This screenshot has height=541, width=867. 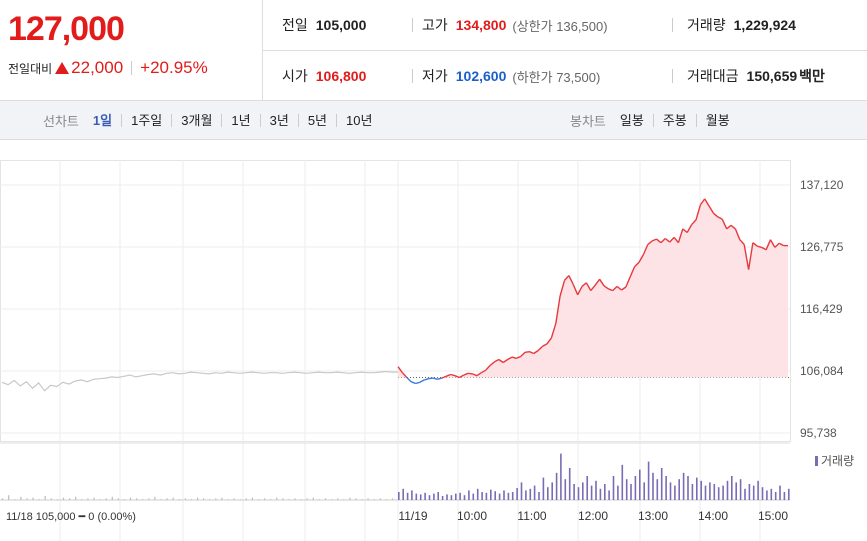 I want to click on change-label: 전일대비, so click(x=30, y=68).